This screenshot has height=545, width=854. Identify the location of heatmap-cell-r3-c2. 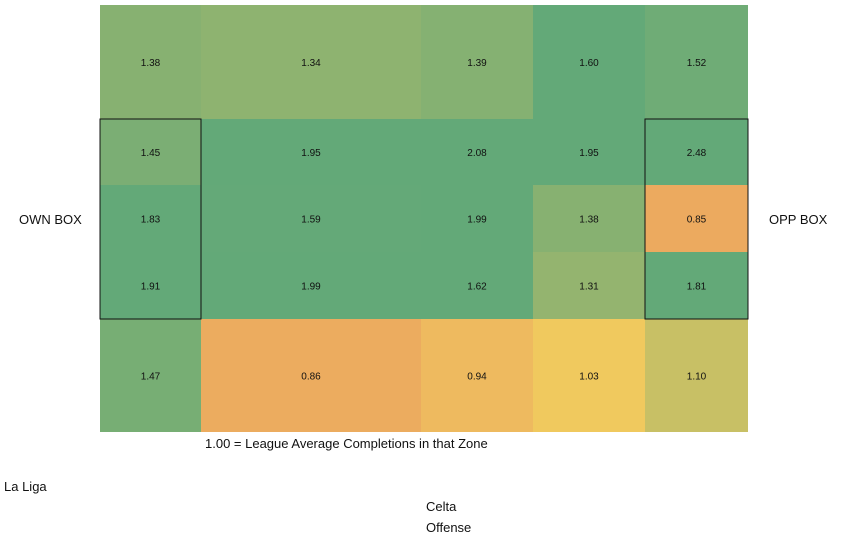
(311, 218).